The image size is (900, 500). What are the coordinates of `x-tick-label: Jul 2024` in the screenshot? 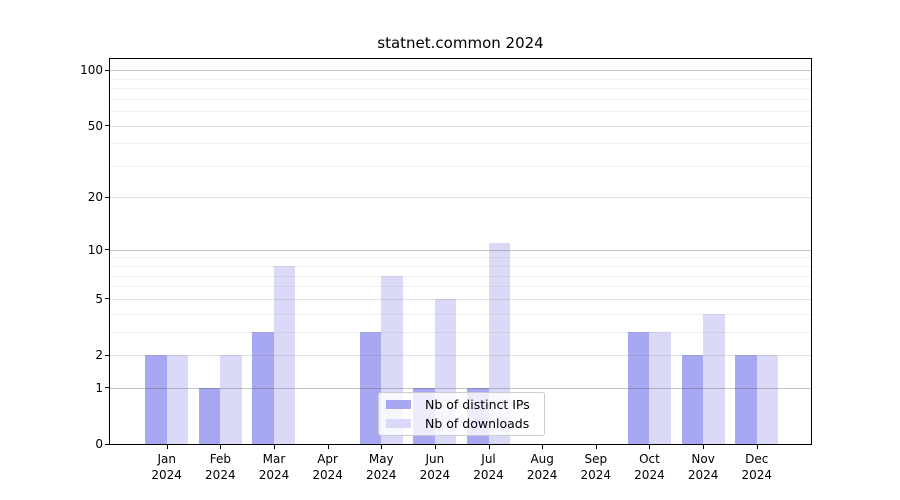 It's located at (489, 467).